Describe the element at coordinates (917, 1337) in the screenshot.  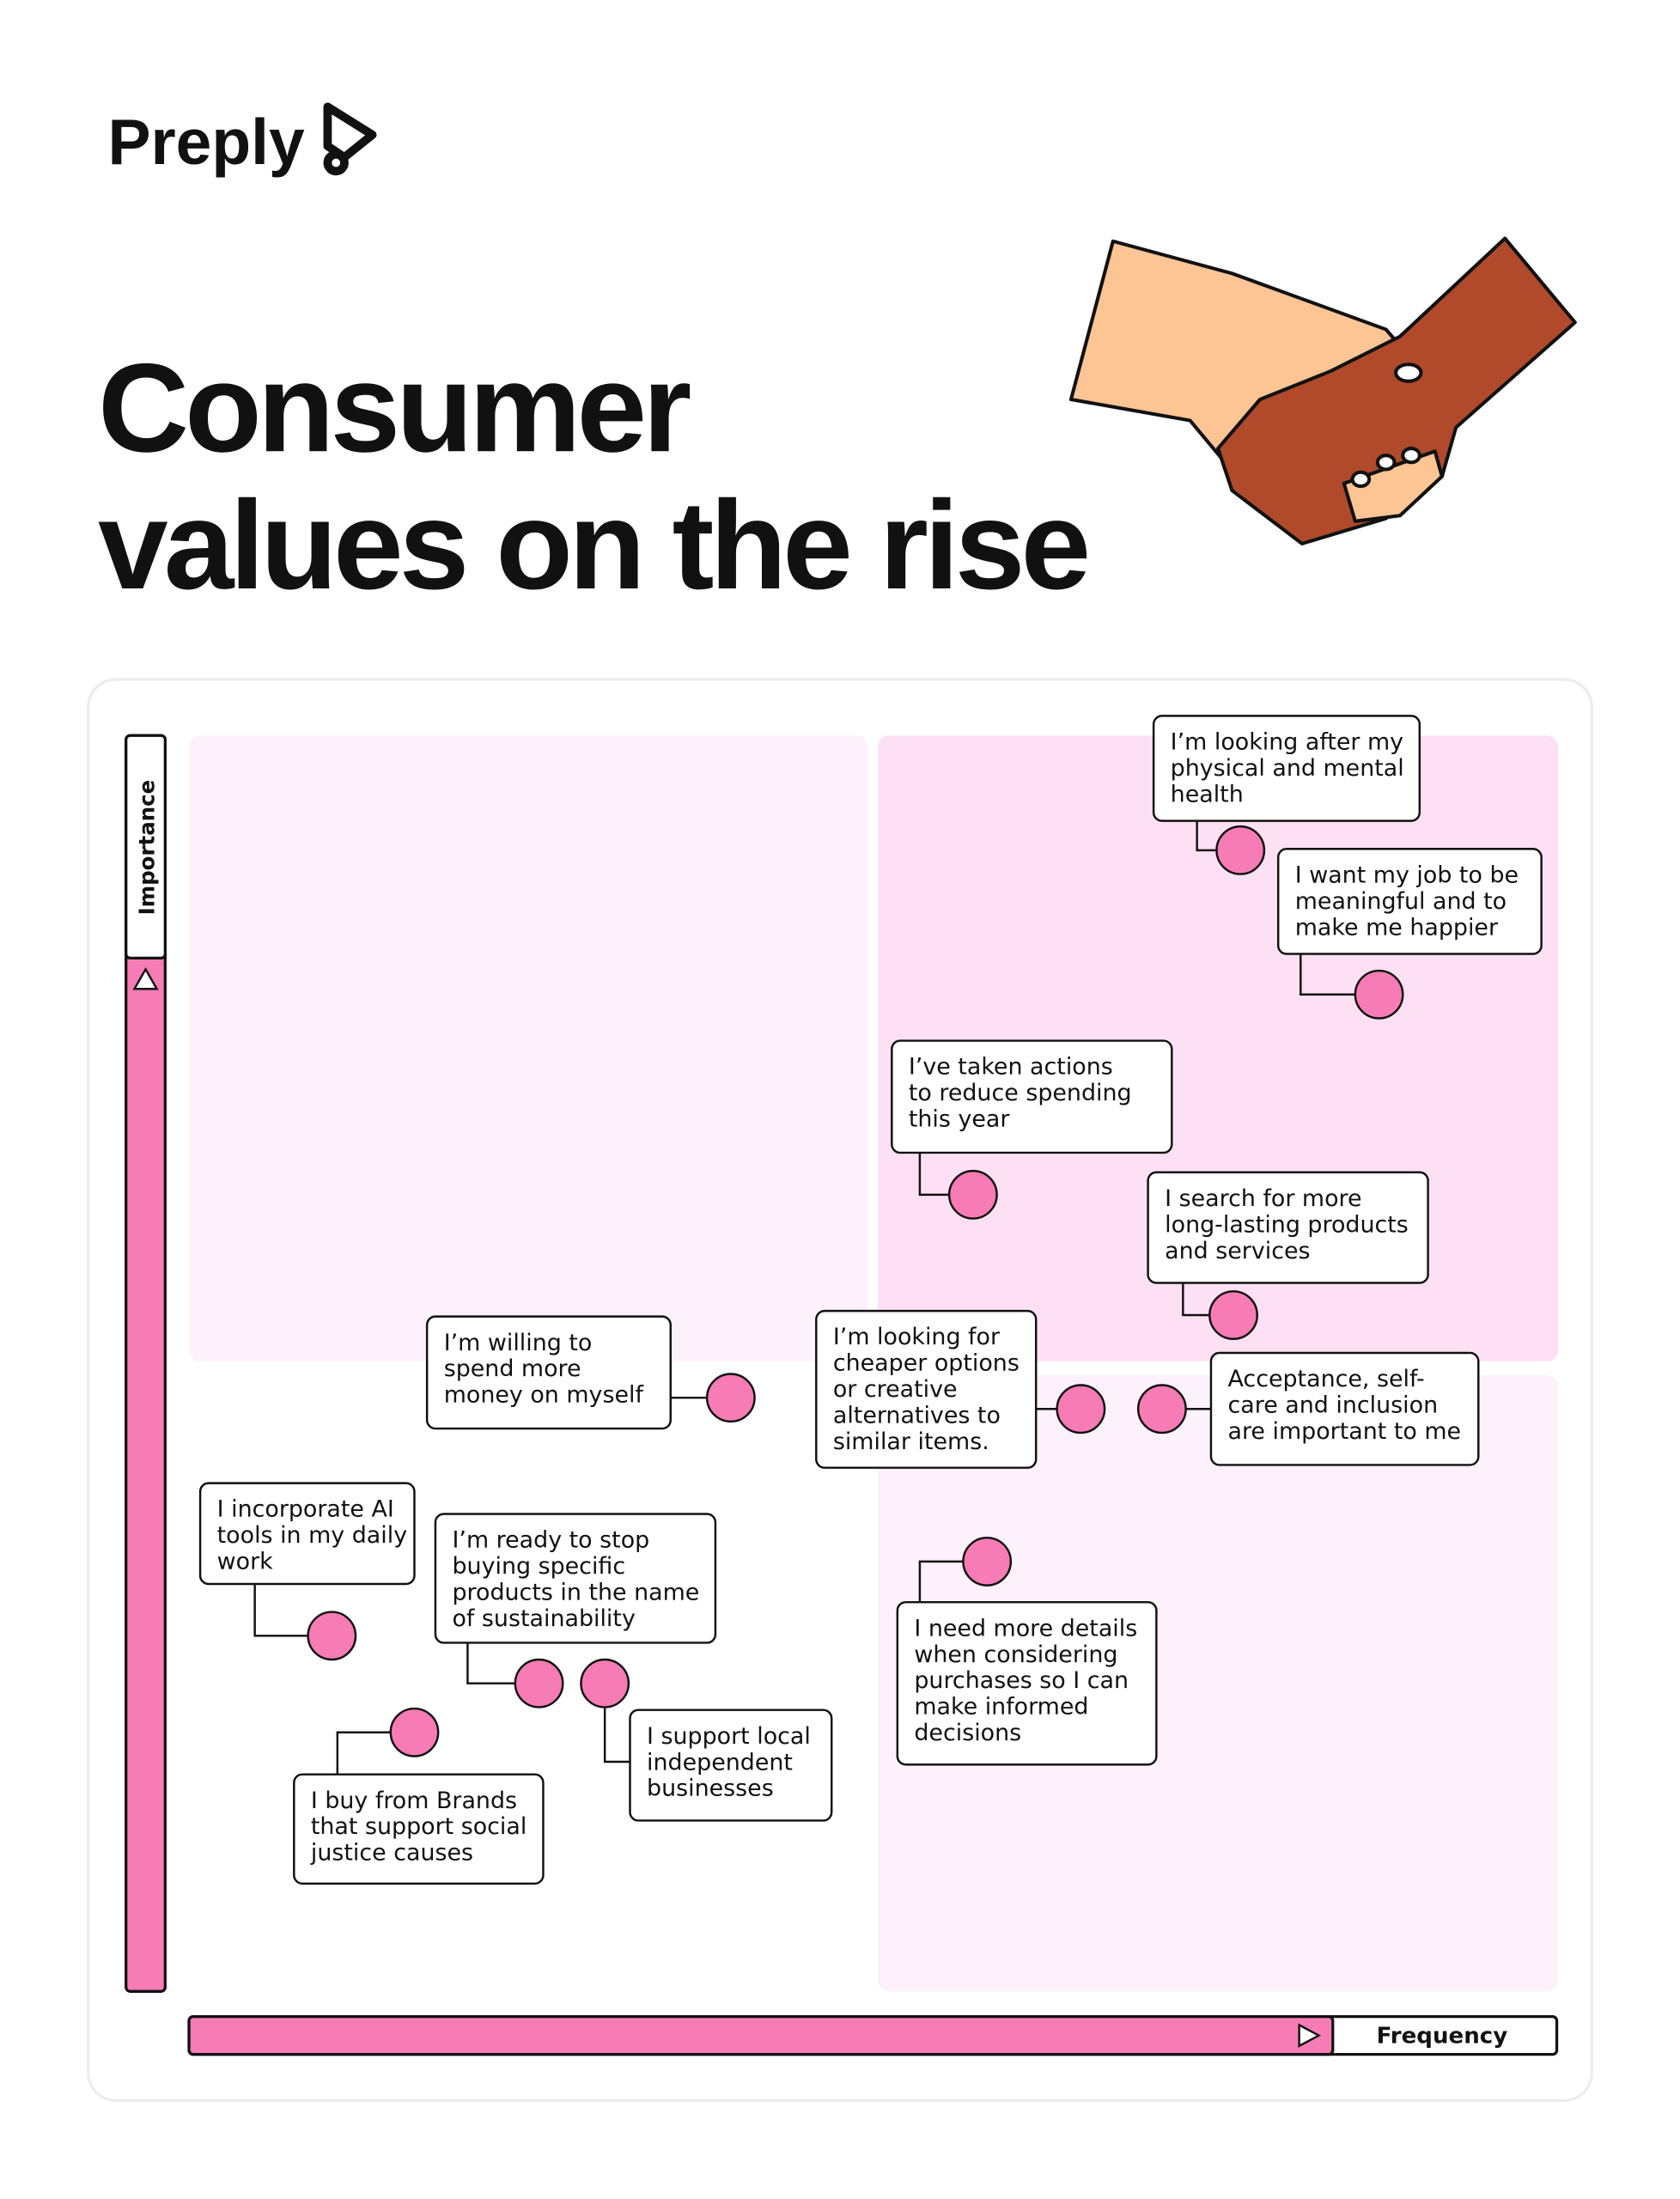
I see `statement-text: I’m looking for` at that location.